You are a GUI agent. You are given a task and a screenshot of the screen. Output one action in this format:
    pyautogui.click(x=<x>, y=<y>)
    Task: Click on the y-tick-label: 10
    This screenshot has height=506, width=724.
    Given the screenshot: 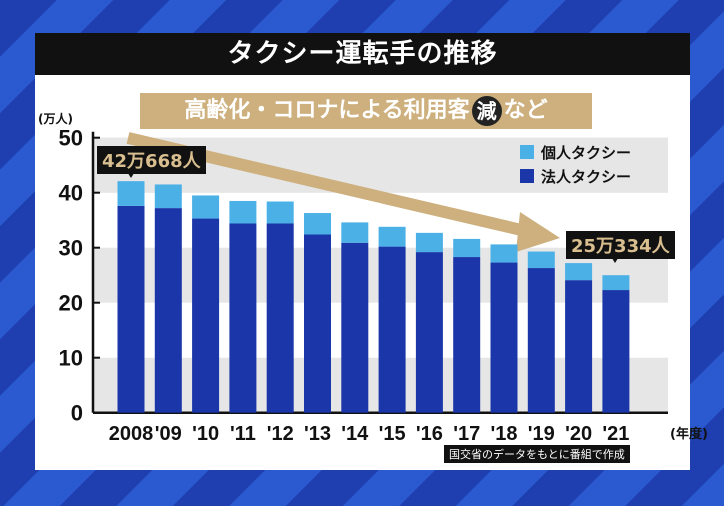 What is the action you would take?
    pyautogui.click(x=71, y=358)
    